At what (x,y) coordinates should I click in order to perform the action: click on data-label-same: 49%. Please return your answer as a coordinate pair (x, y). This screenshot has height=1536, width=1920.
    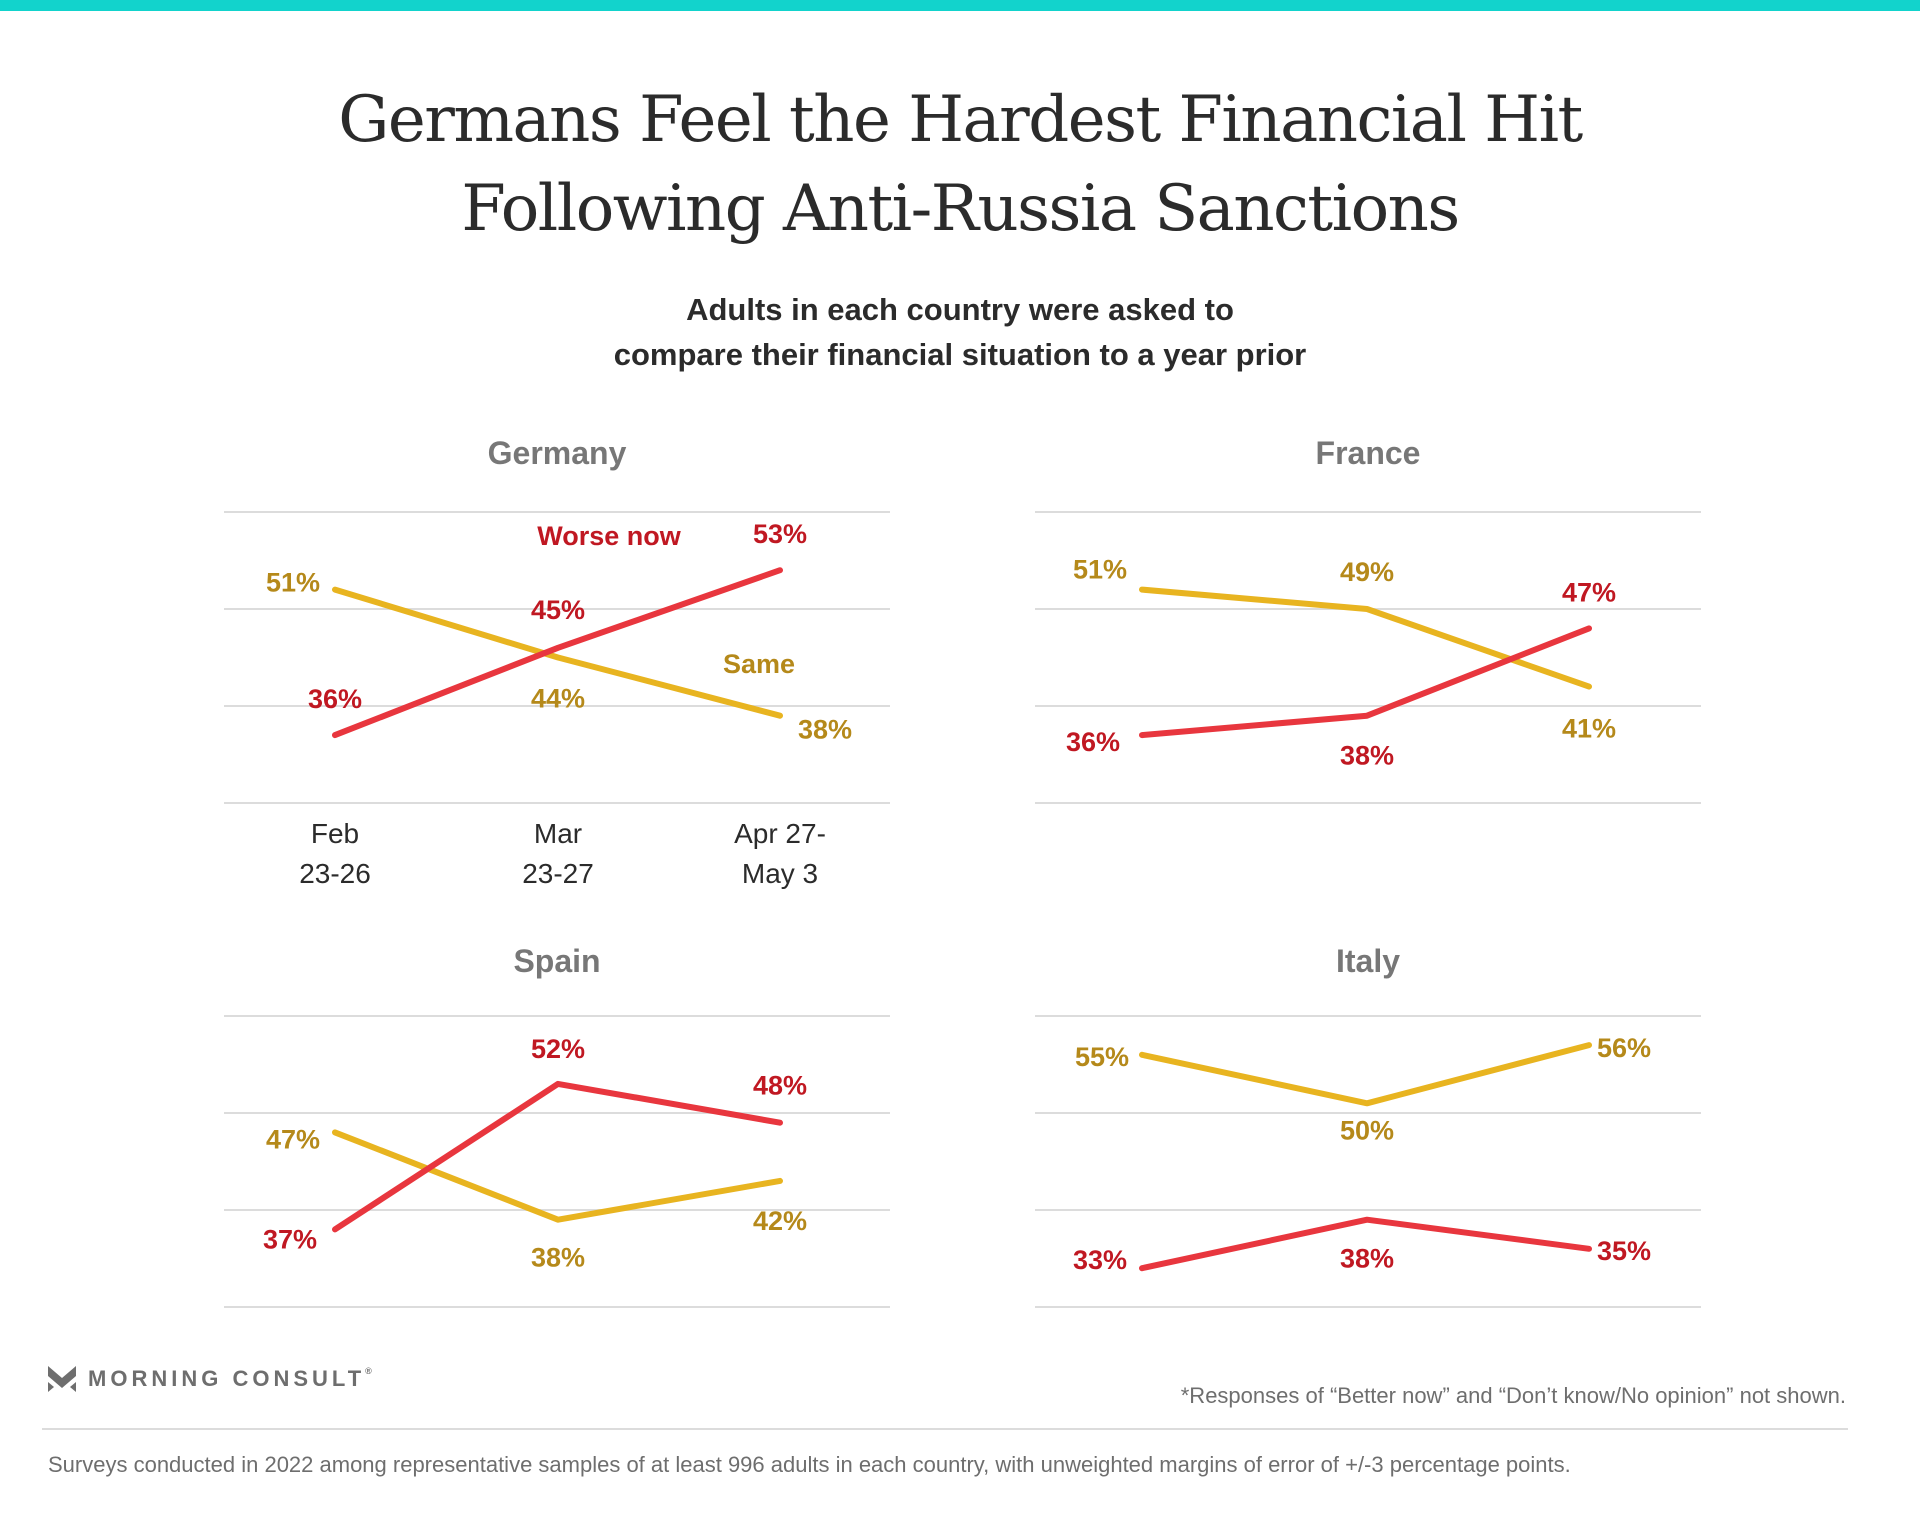
    Looking at the image, I should click on (1367, 572).